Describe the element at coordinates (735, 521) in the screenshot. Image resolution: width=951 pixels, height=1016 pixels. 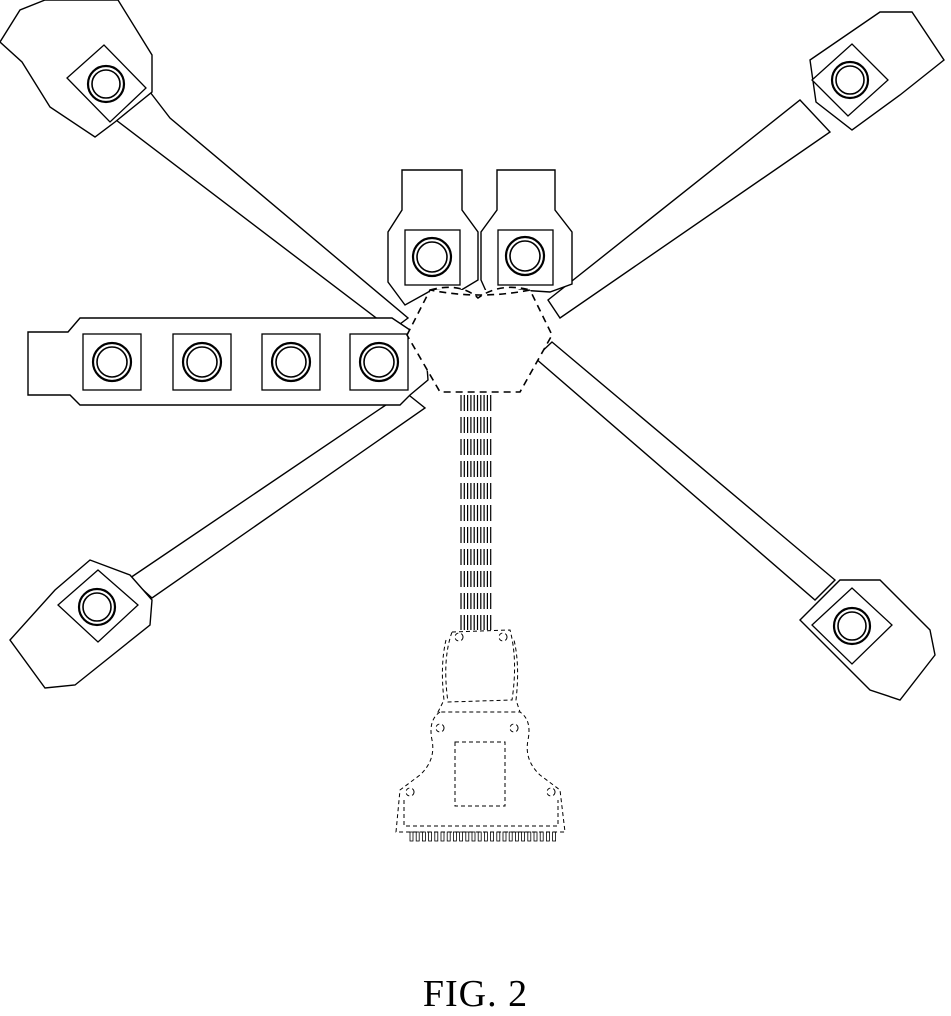
I see `lower-right-arm` at that location.